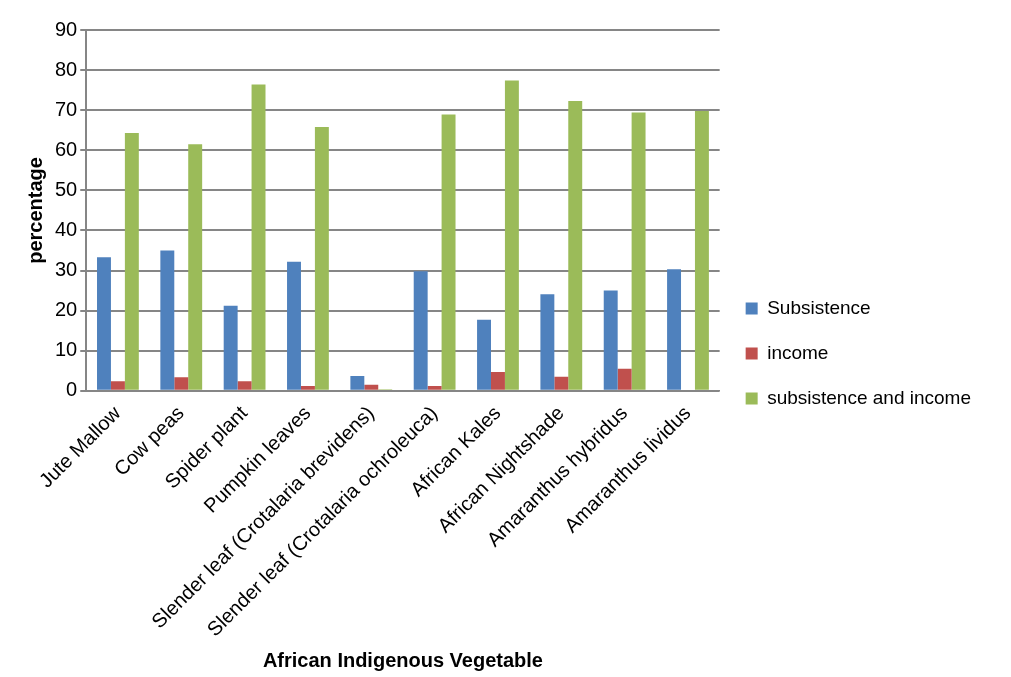 This screenshot has width=1011, height=677. Describe the element at coordinates (66, 28) in the screenshot. I see `y-tick-label: 90` at that location.